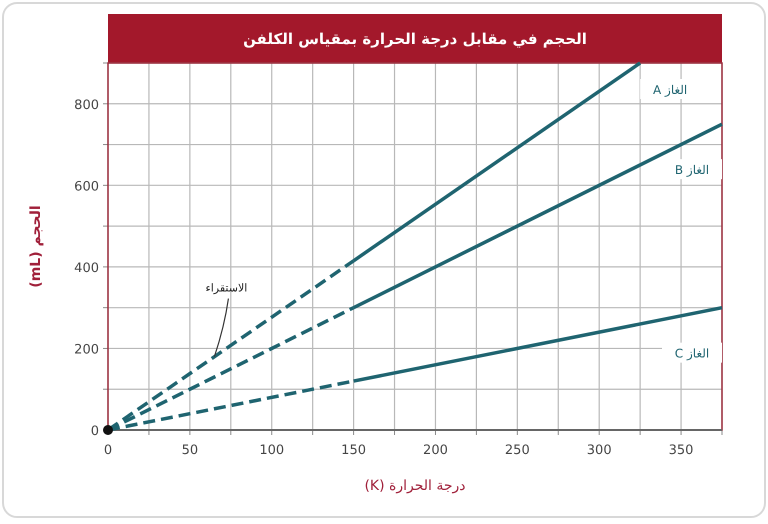 The image size is (768, 524). What do you see at coordinates (435, 450) in the screenshot?
I see `x-tick-label: 200` at bounding box center [435, 450].